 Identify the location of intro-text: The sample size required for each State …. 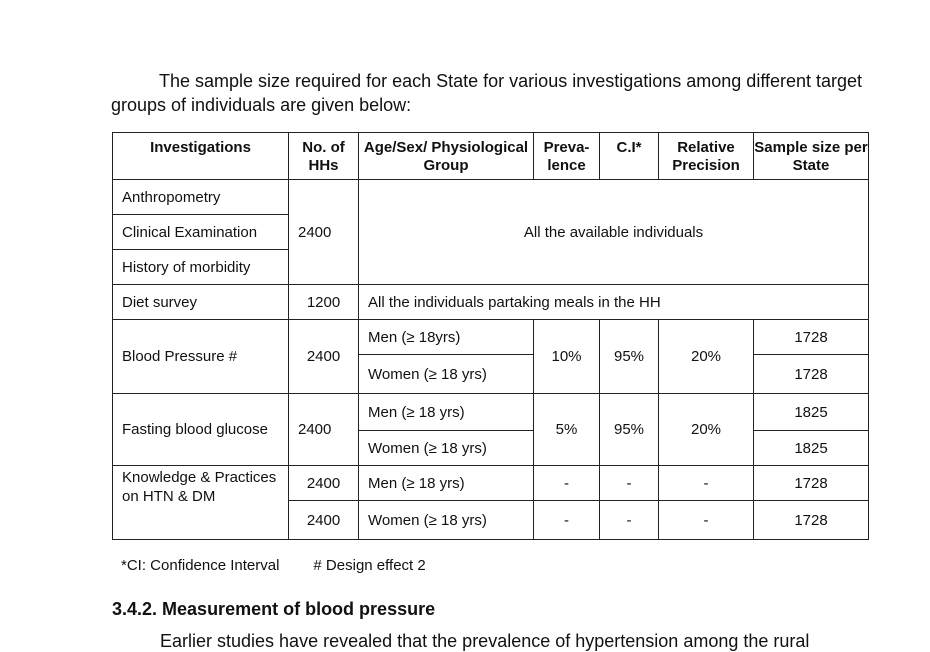
(487, 93).